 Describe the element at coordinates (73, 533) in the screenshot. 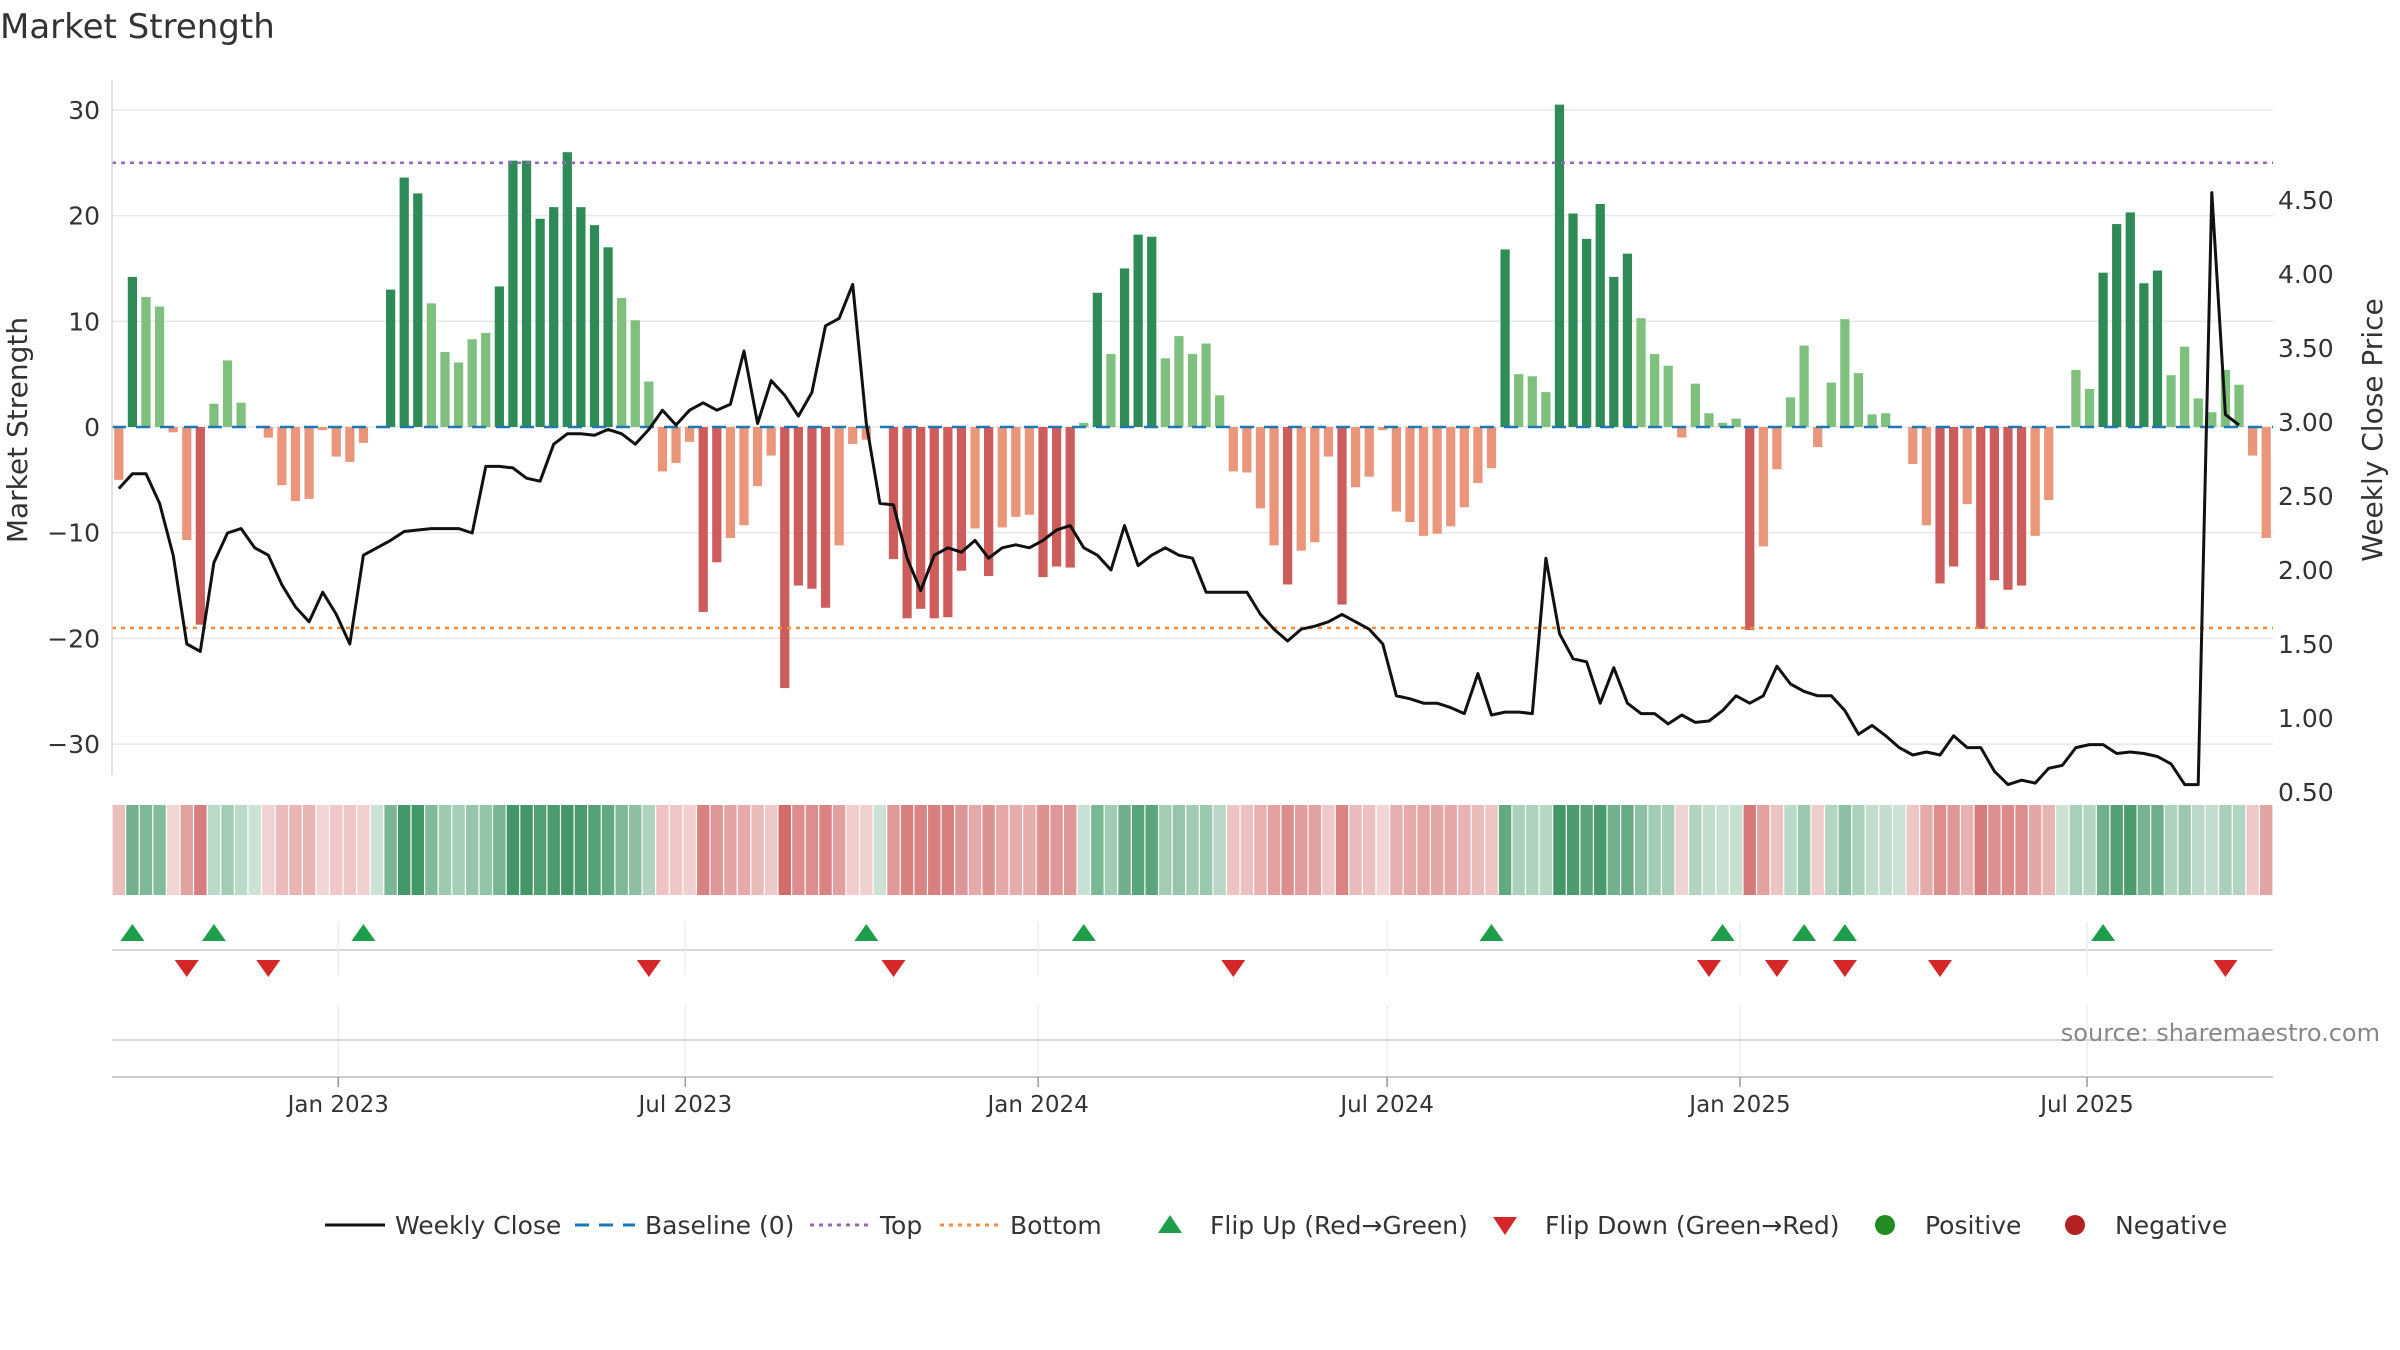

I see `y-left-tick-label: −10` at that location.